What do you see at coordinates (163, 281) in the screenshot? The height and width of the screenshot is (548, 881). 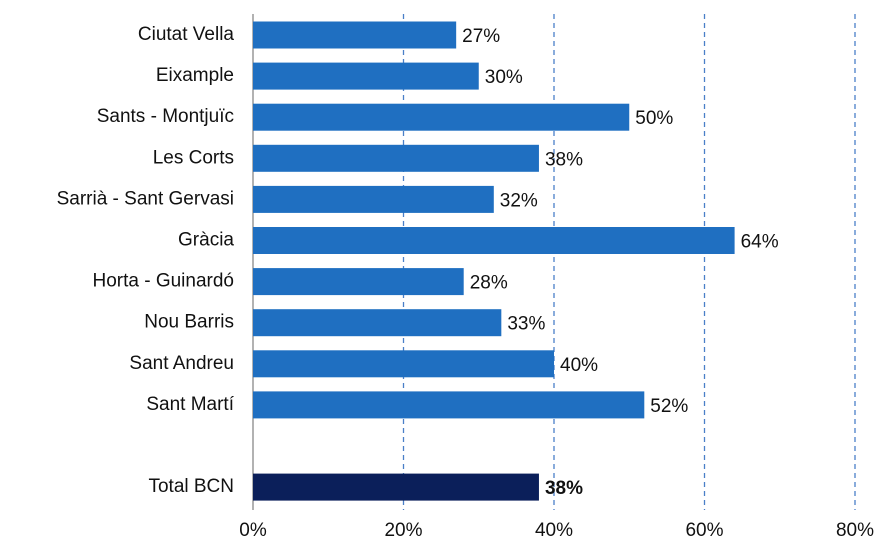 I see `y-tick-label: Horta - Guinardó` at bounding box center [163, 281].